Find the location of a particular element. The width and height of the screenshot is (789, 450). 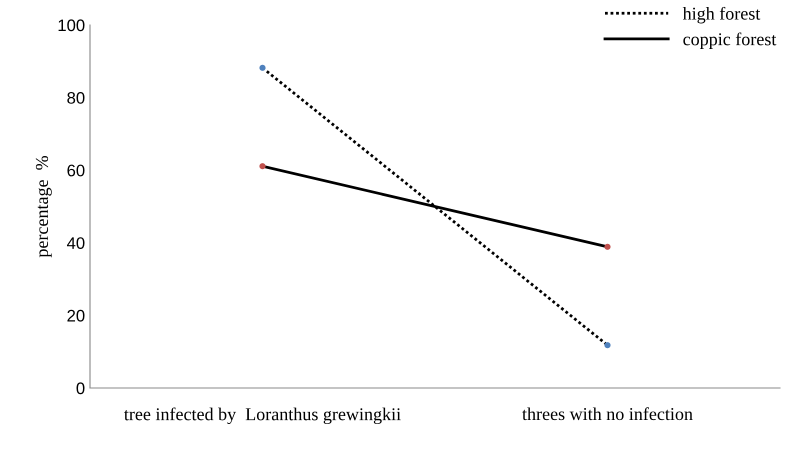

legend-label: coppic forest is located at coordinates (729, 41).